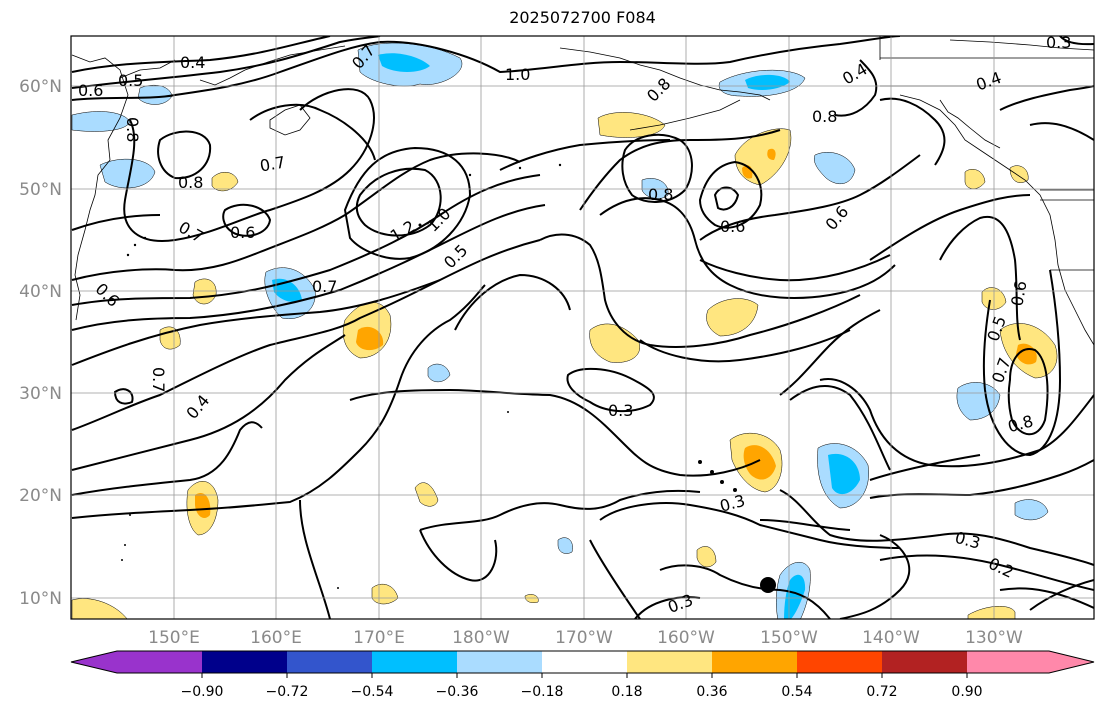 Image resolution: width=1105 pixels, height=712 pixels. Describe the element at coordinates (130, 80) in the screenshot. I see `svg-text: 0.5` at that location.